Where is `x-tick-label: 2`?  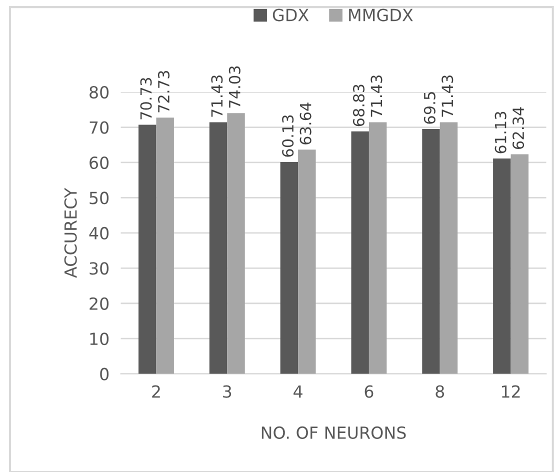
x-tick-label: 2 is located at coordinates (156, 391).